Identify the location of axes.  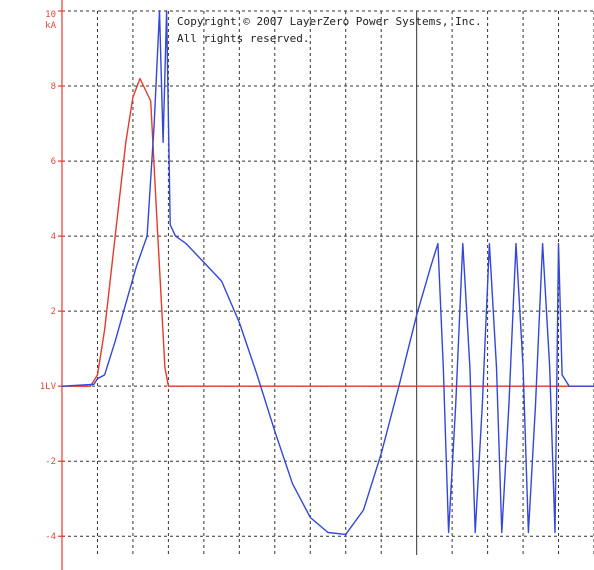
(61, 285).